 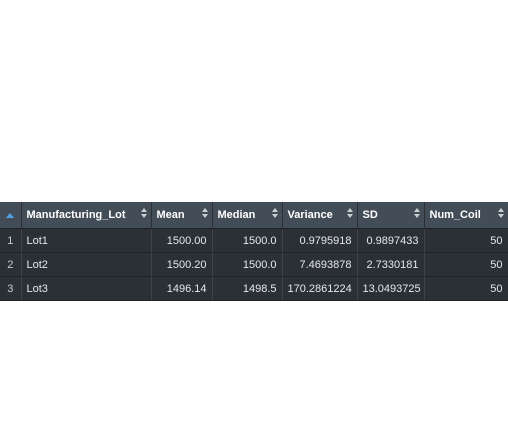 I want to click on cell-manufacturing-lot: Lot3, so click(x=86, y=288).